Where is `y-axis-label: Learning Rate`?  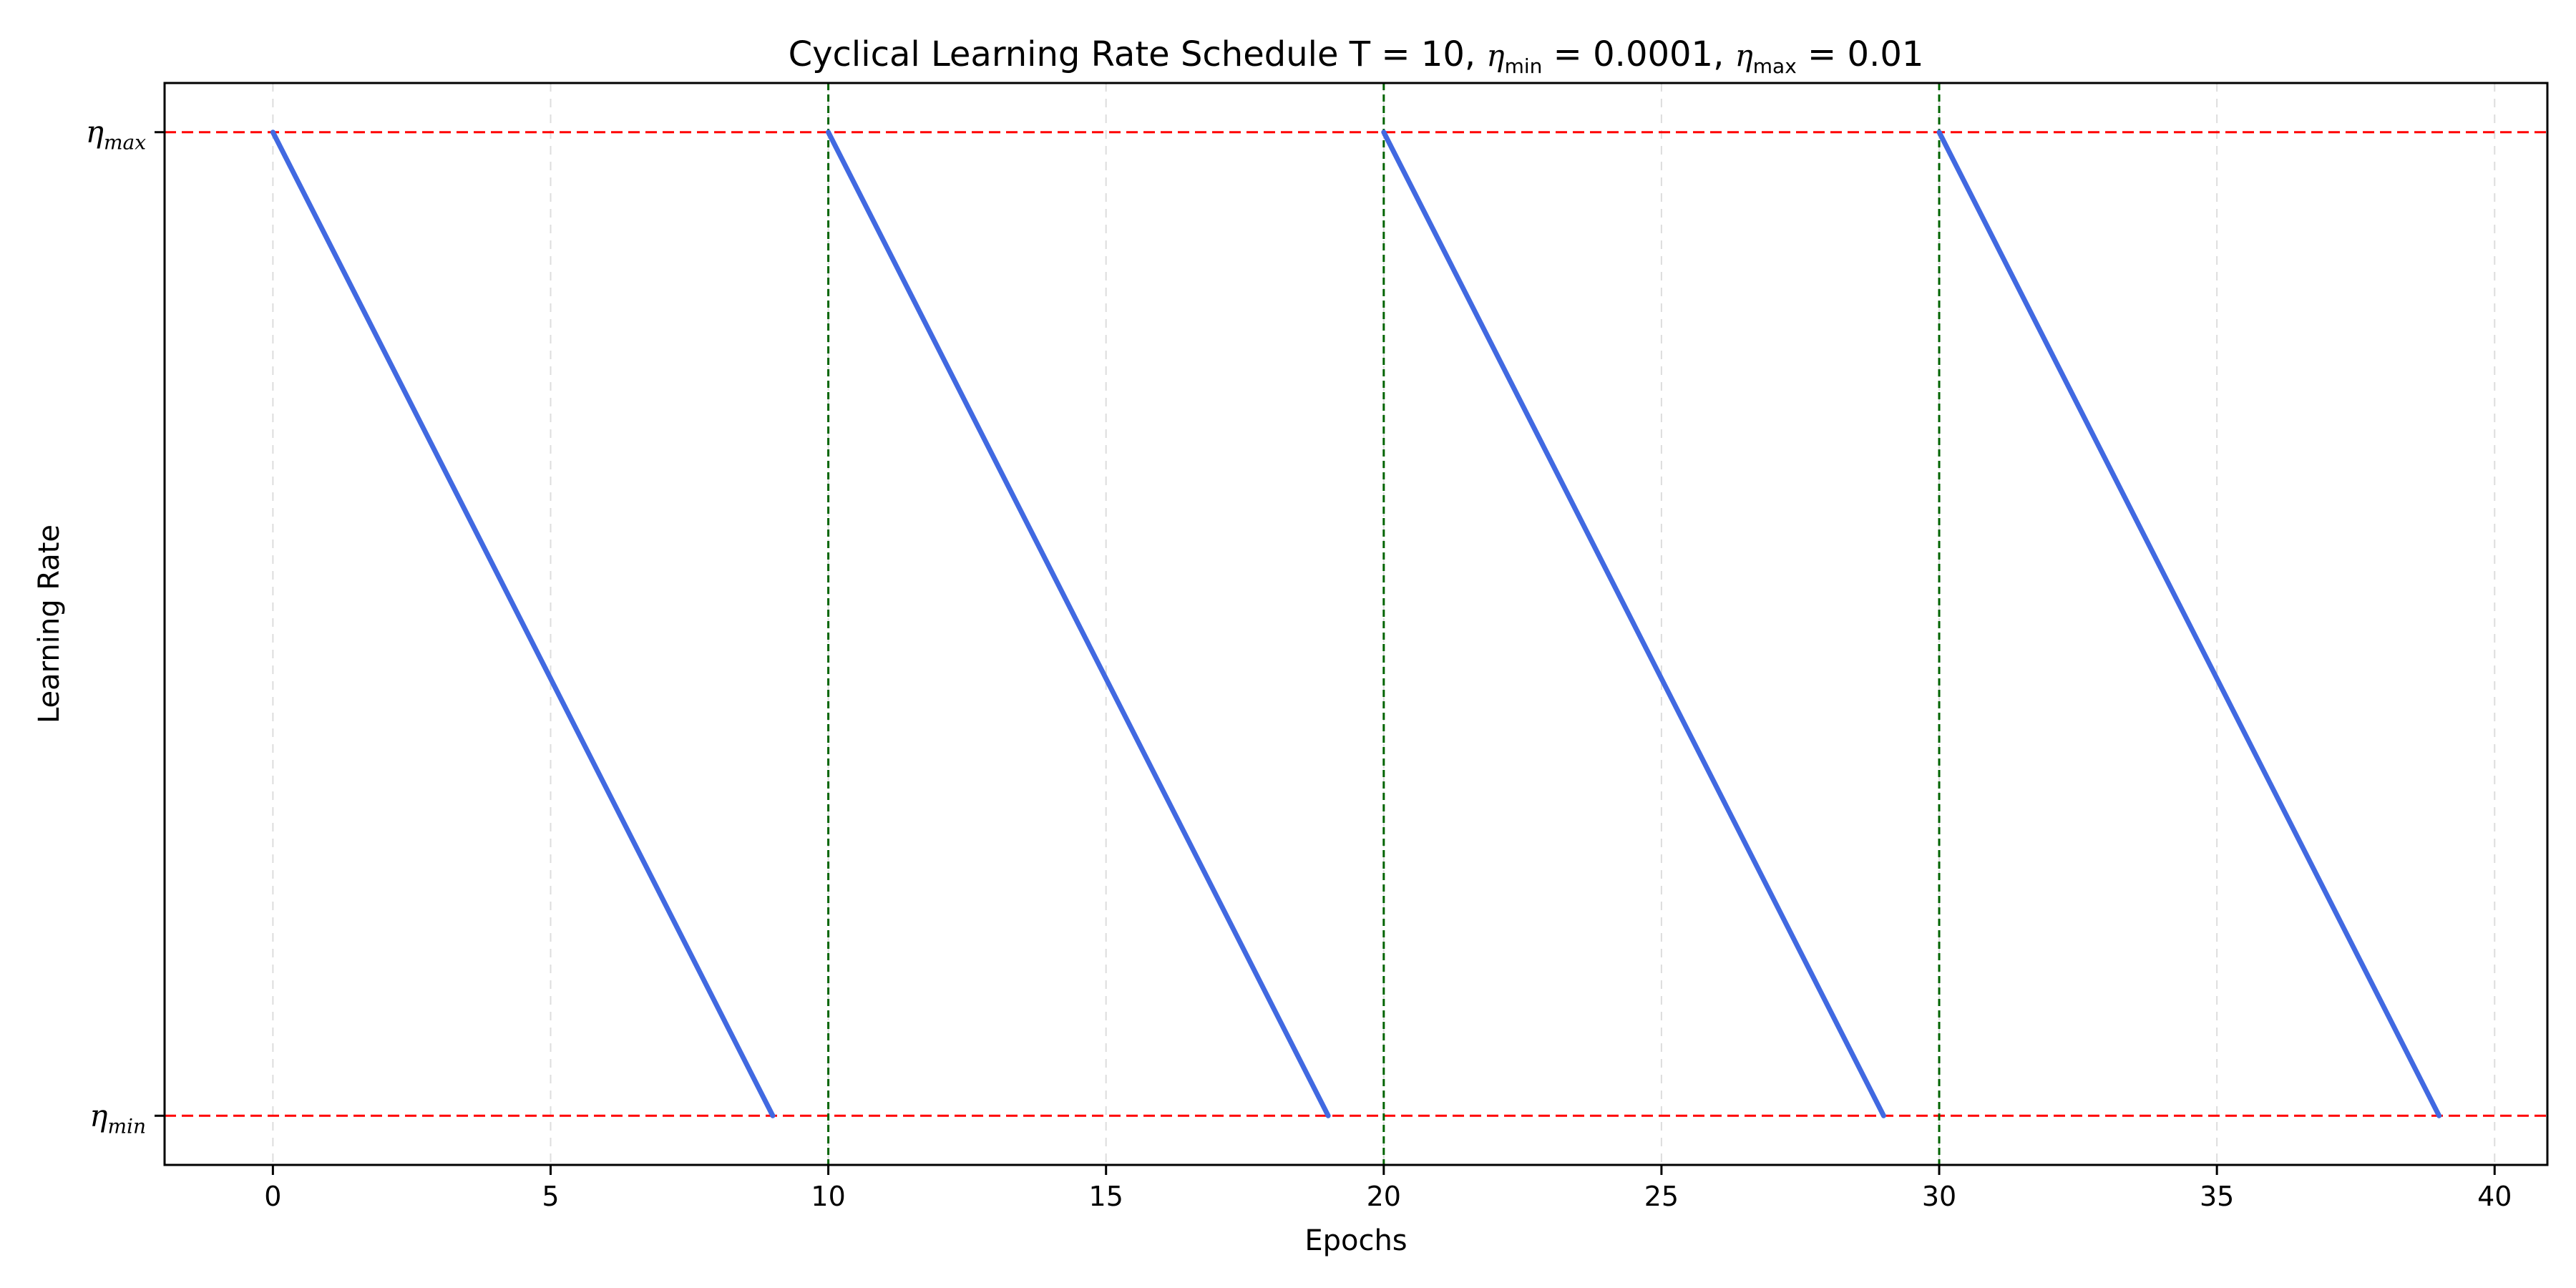
y-axis-label: Learning Rate is located at coordinates (49, 624).